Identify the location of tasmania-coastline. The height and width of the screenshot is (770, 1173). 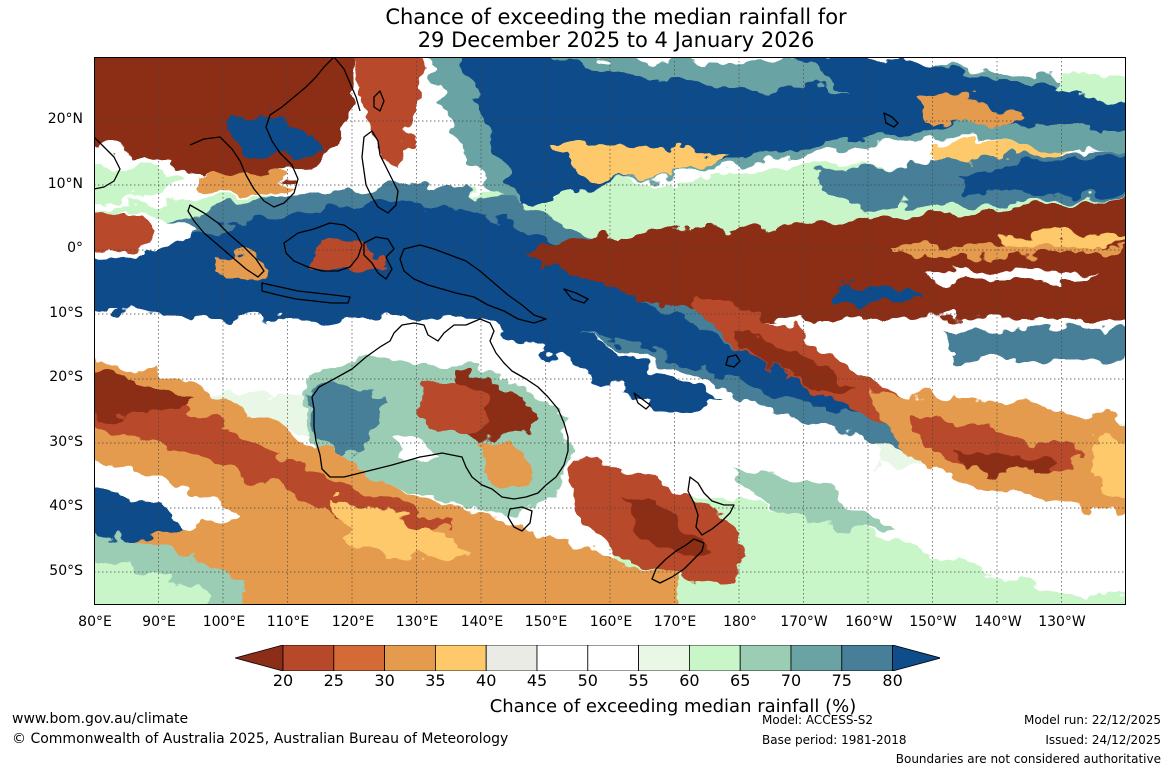
(520, 519).